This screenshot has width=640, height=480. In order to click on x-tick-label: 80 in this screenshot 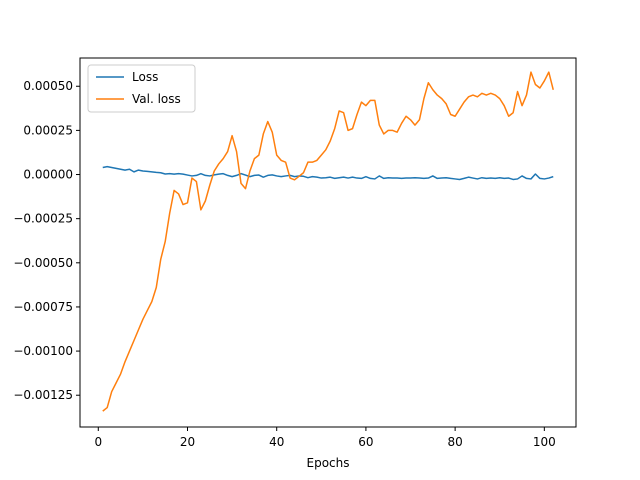, I will do `click(454, 442)`.